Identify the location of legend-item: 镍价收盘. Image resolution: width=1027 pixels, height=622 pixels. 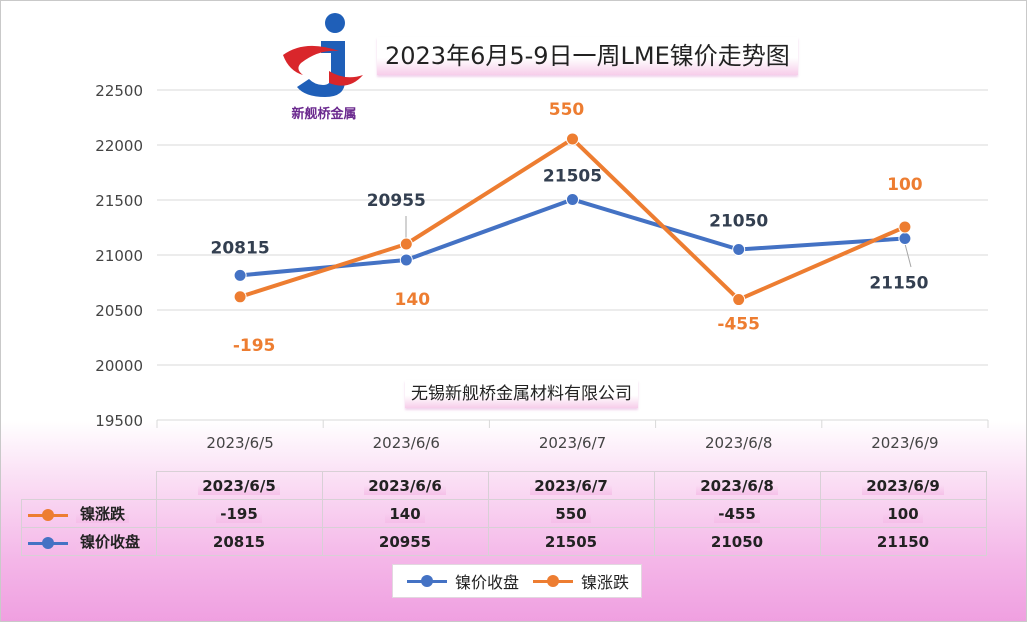
(462, 581).